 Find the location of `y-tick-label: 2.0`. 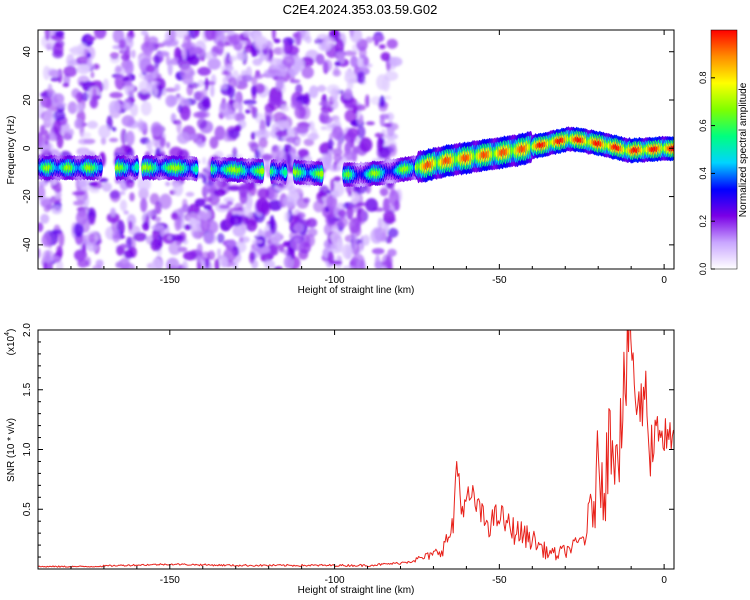

y-tick-label: 2.0 is located at coordinates (27, 330).